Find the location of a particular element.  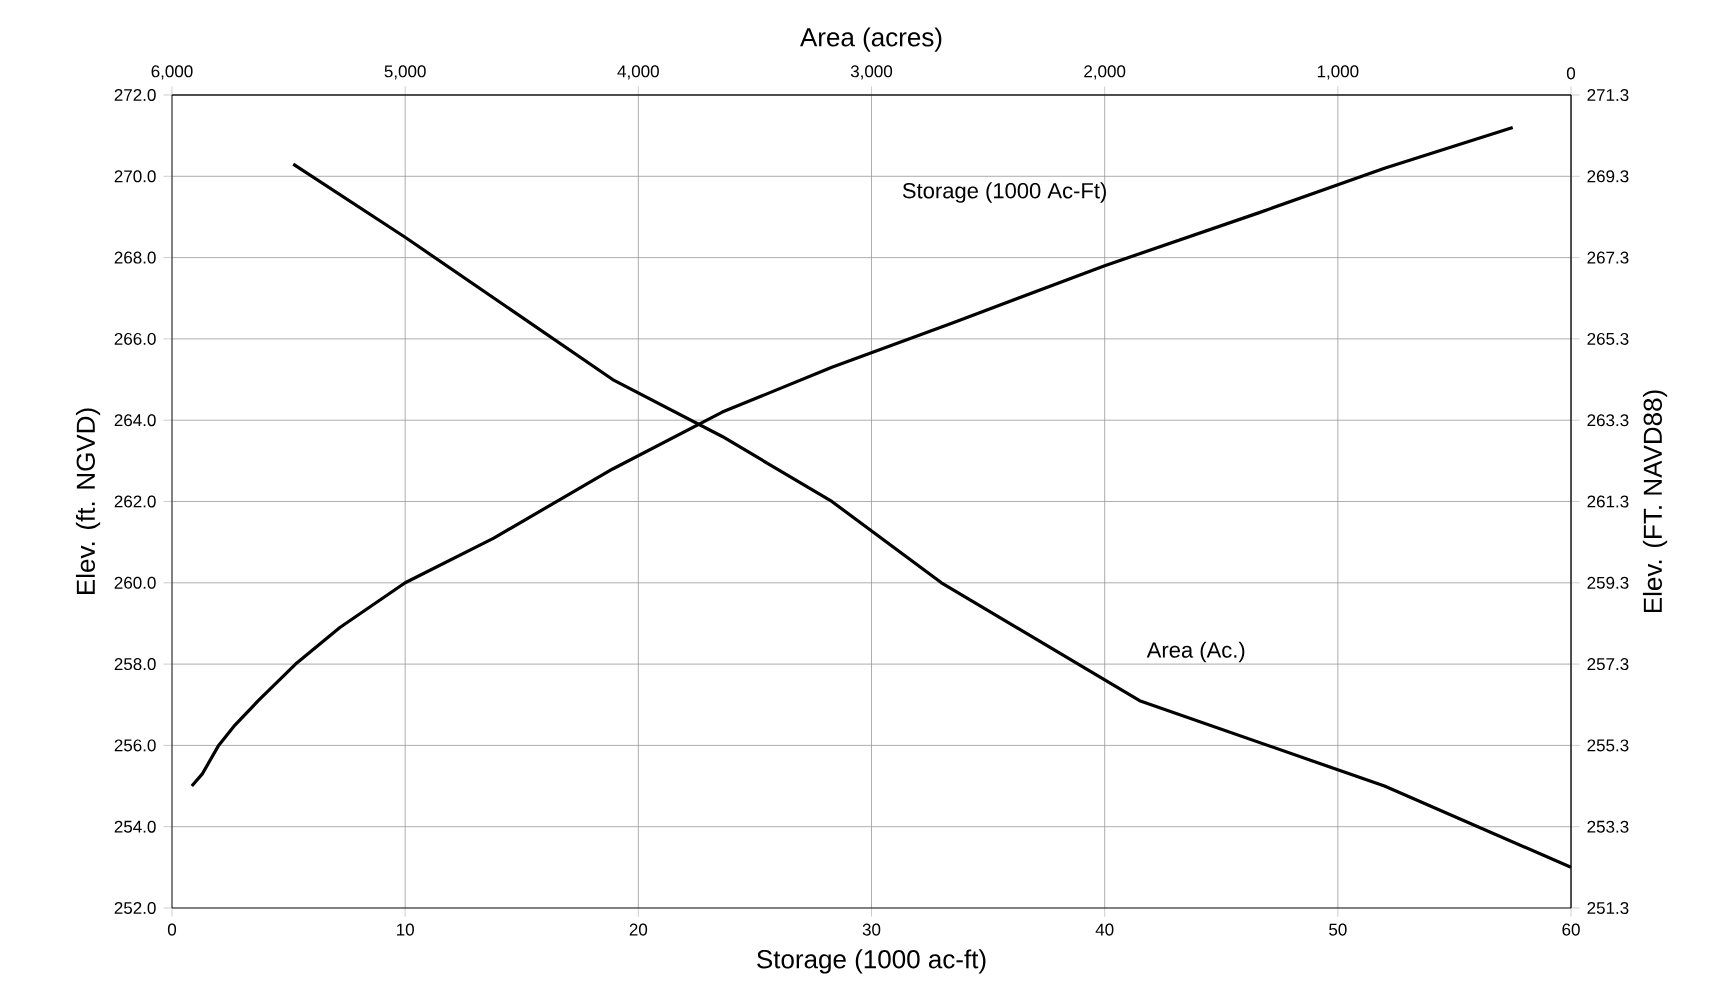

y-tick-label: 256.0 is located at coordinates (135, 745).